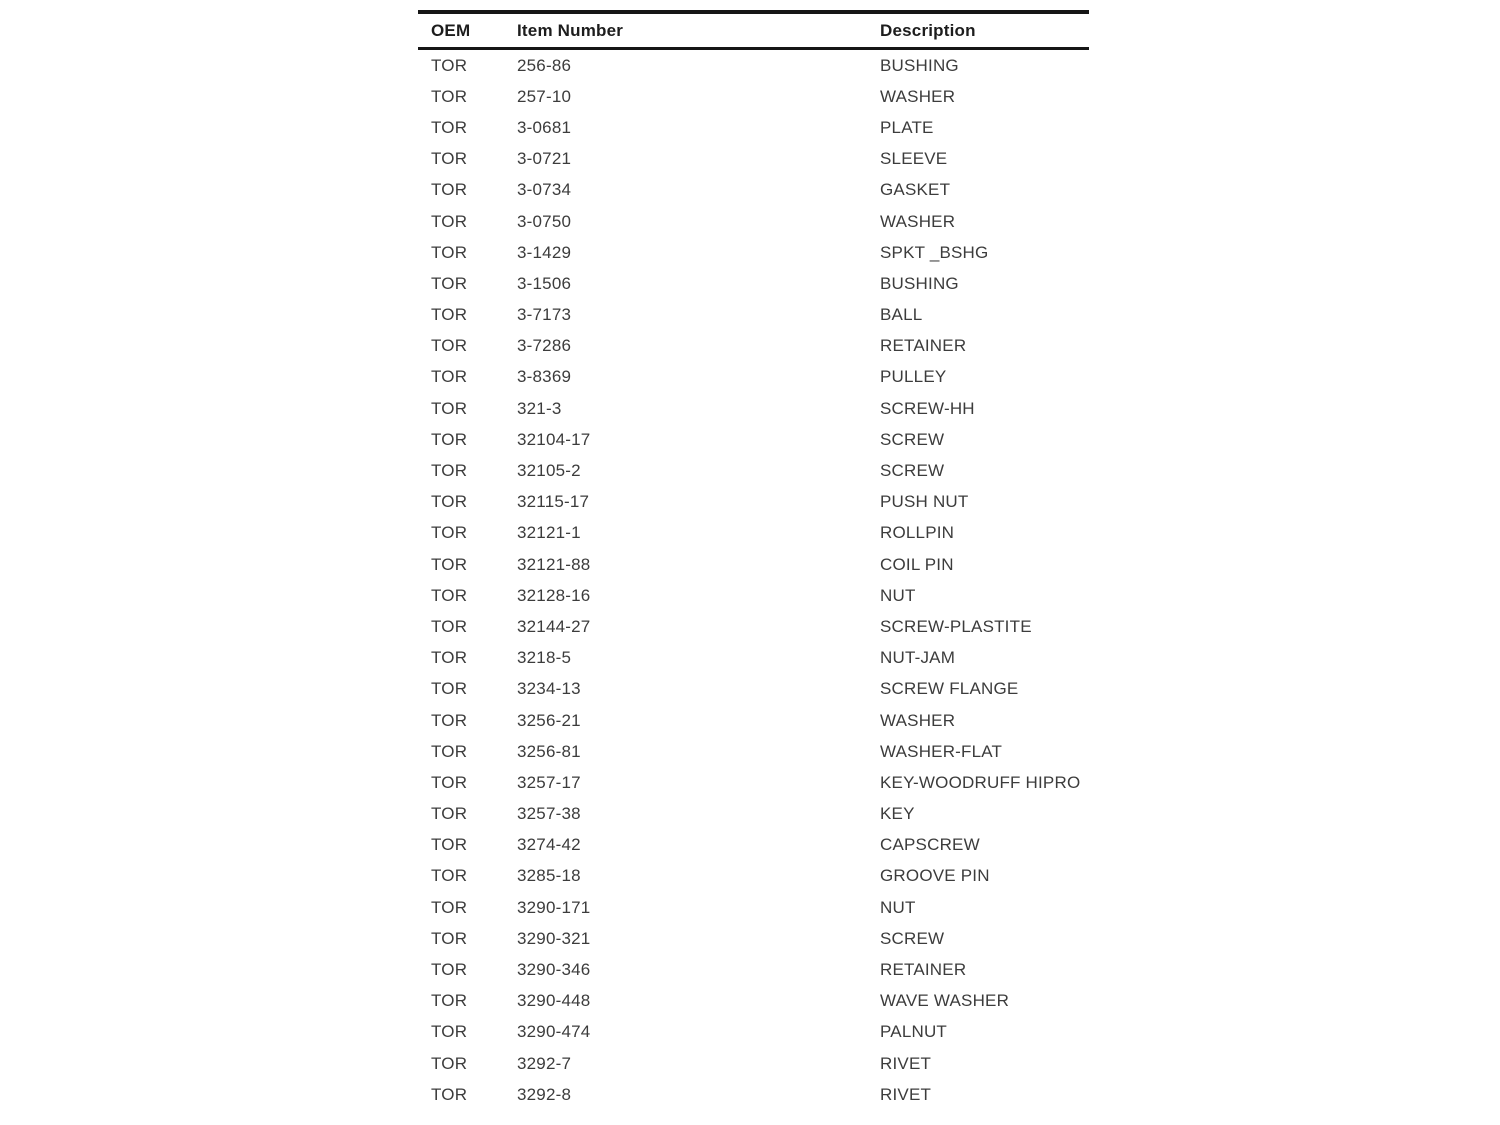  Describe the element at coordinates (753, 782) in the screenshot. I see `table-row: TOR 3257-17 KEY-WOODRUFF HIPRO` at that location.